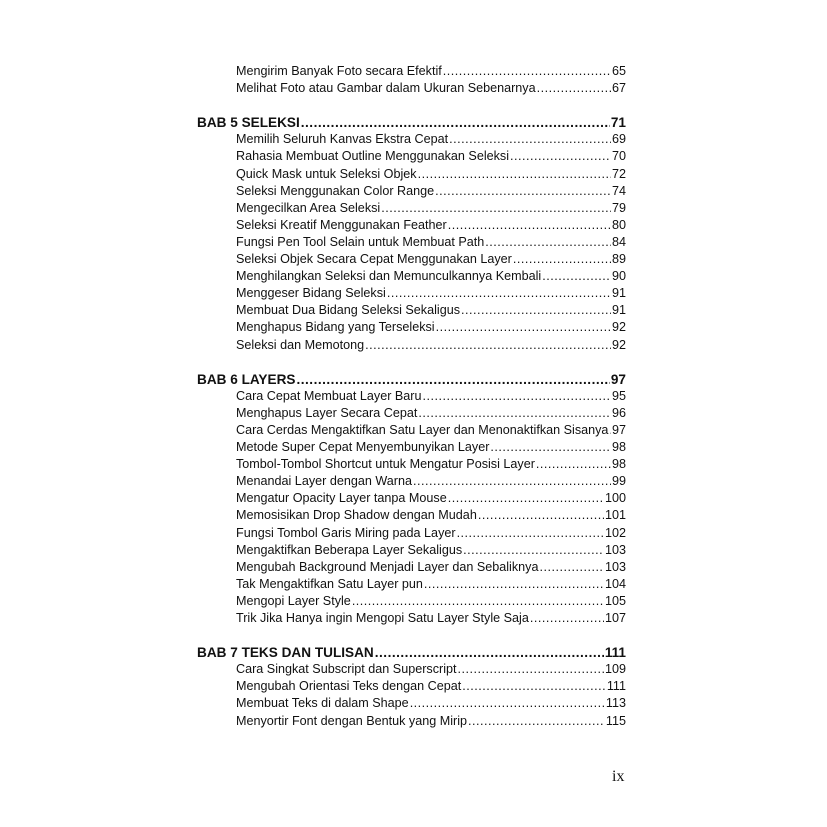  I want to click on toc-entry: Memosisikan Drop Shadow dengan Mudah 101, so click(411, 515).